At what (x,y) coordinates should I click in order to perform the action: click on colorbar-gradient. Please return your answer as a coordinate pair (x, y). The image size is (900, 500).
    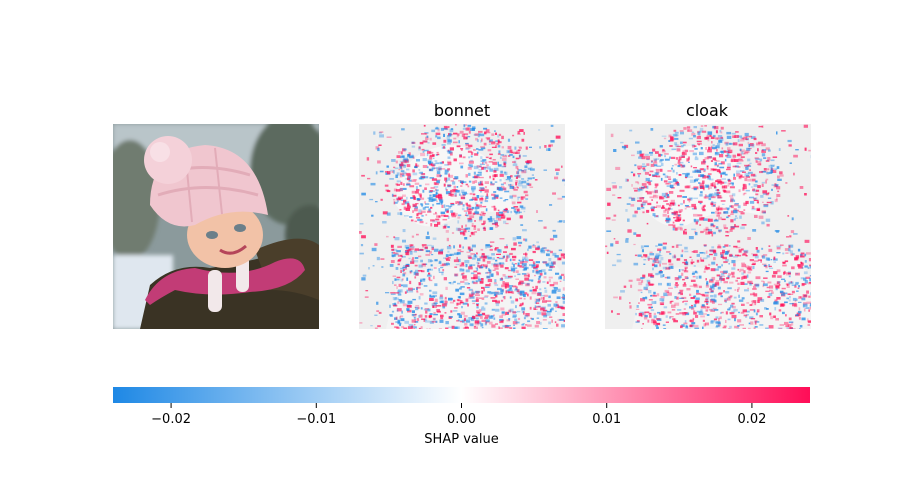
    Looking at the image, I should click on (461, 395).